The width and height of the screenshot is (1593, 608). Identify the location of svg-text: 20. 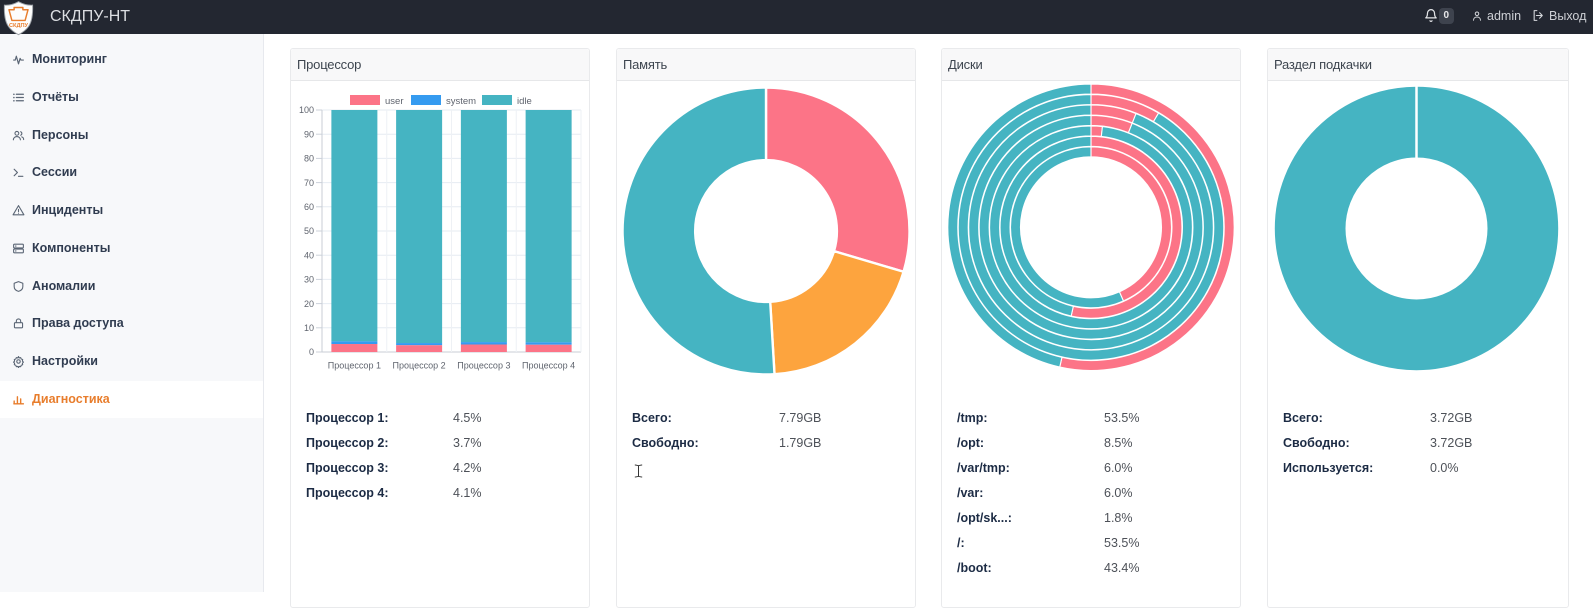
(309, 304).